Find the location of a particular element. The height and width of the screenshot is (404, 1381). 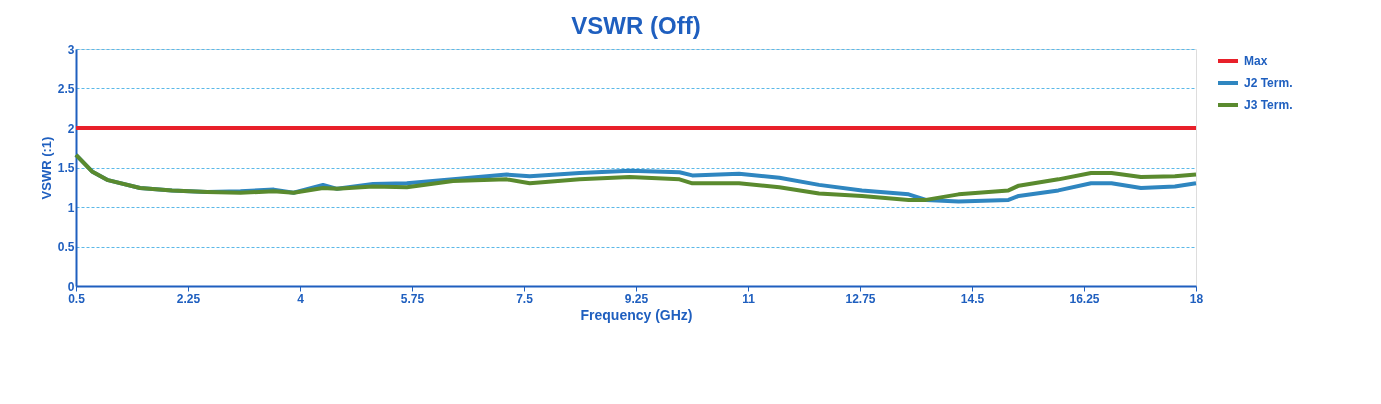

y-tick-label: 3 is located at coordinates (71, 49).